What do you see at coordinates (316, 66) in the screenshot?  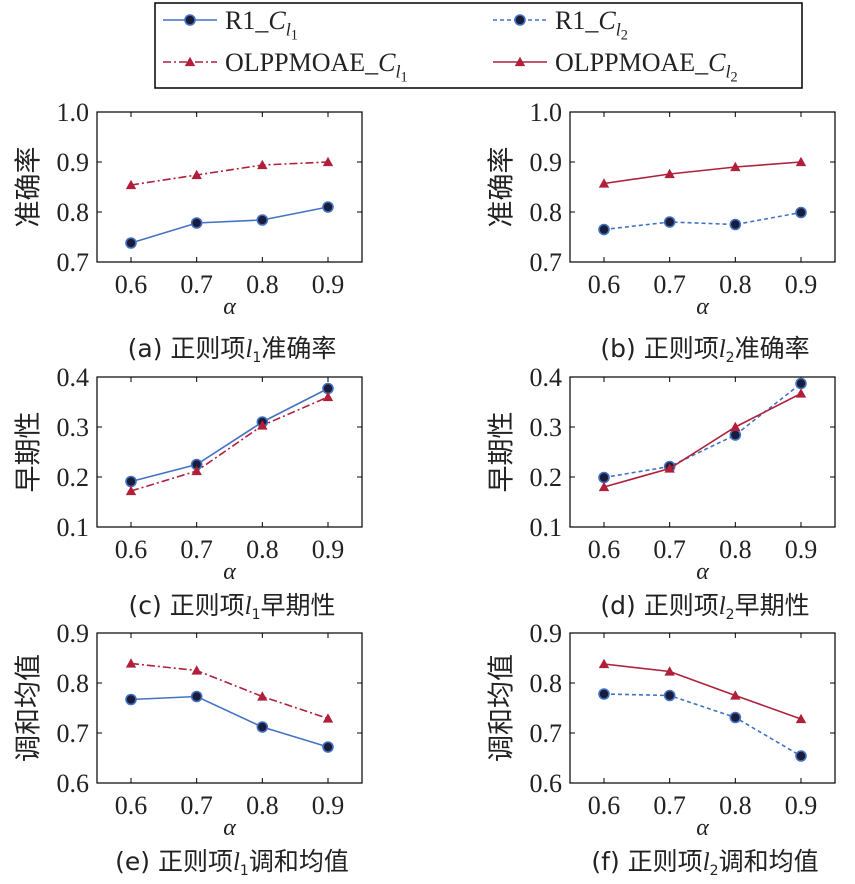 I see `legend-label: OLPPMOAE_Cl1` at bounding box center [316, 66].